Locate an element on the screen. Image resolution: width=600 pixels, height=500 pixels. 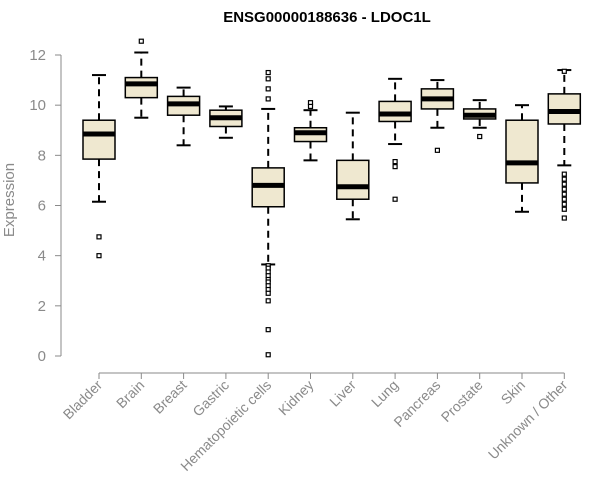
x-tick-label: Breast is located at coordinates (170, 397).